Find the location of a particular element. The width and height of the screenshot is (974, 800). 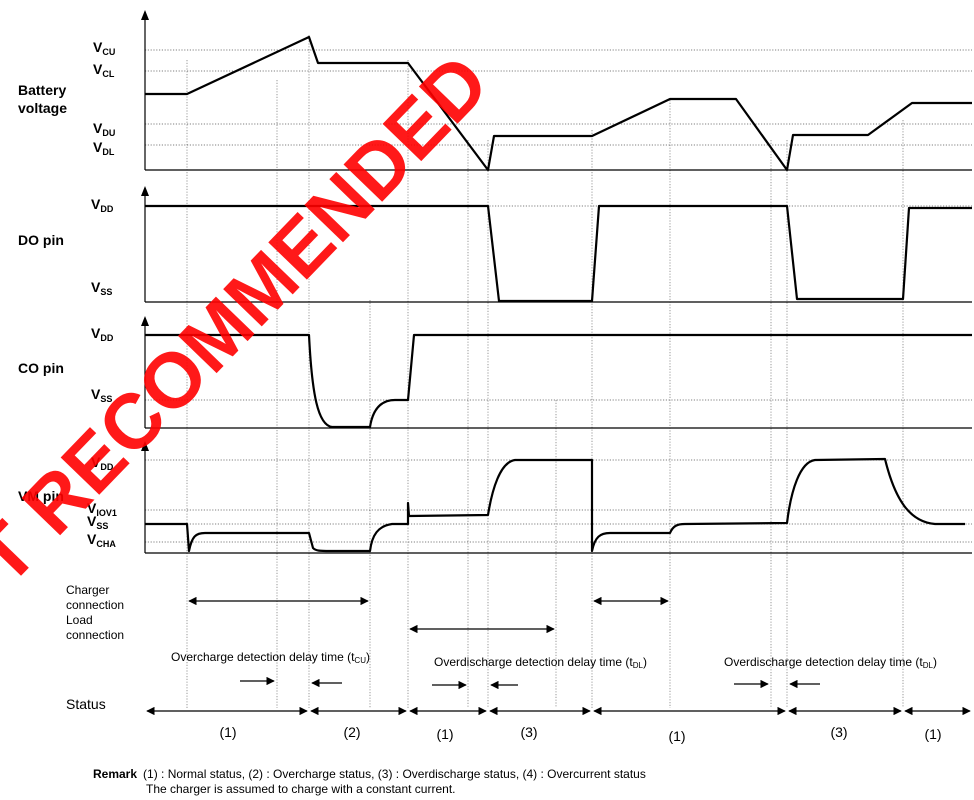

level-vdl: VDL is located at coordinates (104, 148).